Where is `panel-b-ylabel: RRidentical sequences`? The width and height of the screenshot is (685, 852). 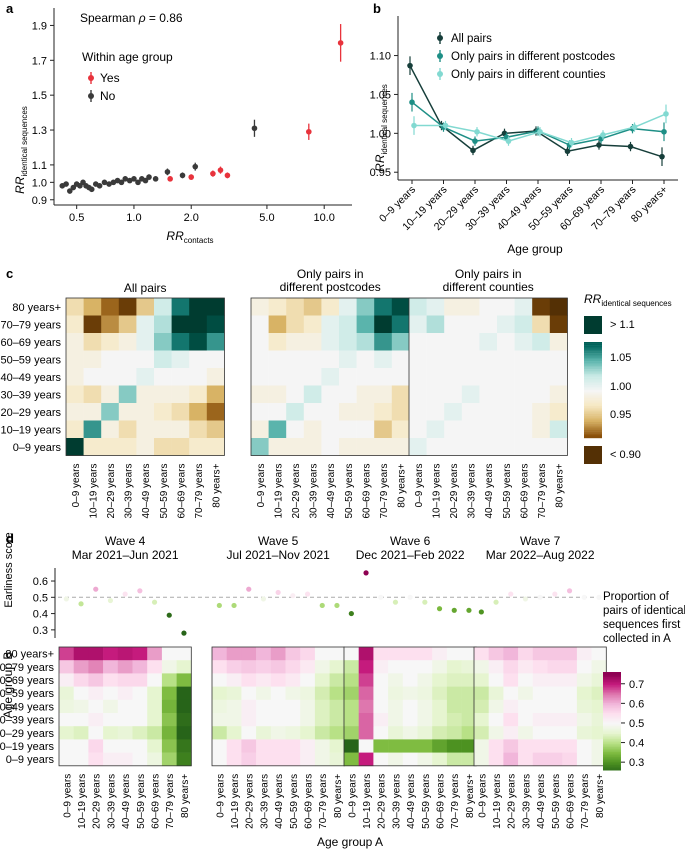 panel-b-ylabel: RRidentical sequences is located at coordinates (381, 128).